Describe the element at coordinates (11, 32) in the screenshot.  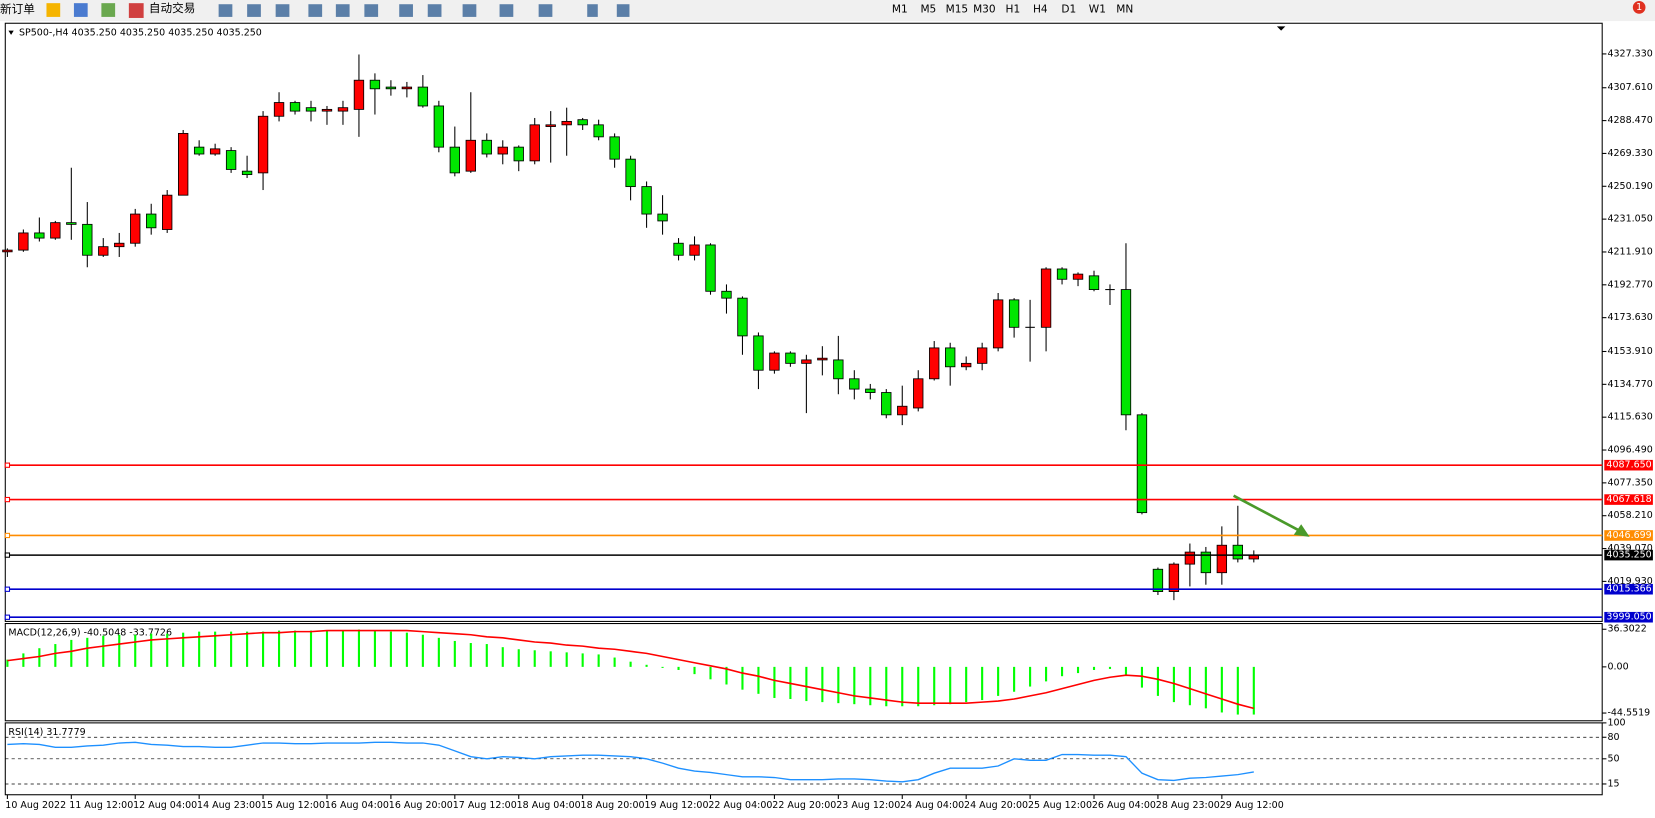
I see `menu-marker` at that location.